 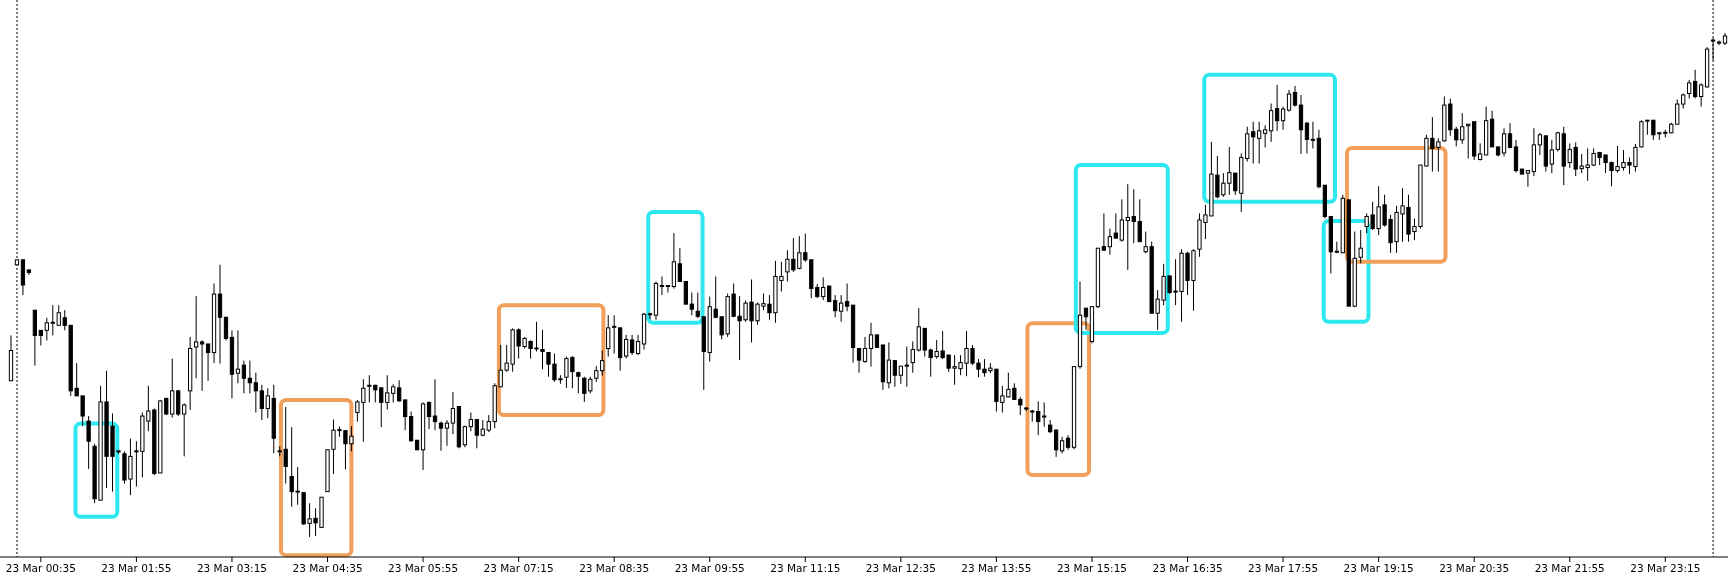 I want to click on x-tick-label: 23 Mar 08:35, so click(x=614, y=568).